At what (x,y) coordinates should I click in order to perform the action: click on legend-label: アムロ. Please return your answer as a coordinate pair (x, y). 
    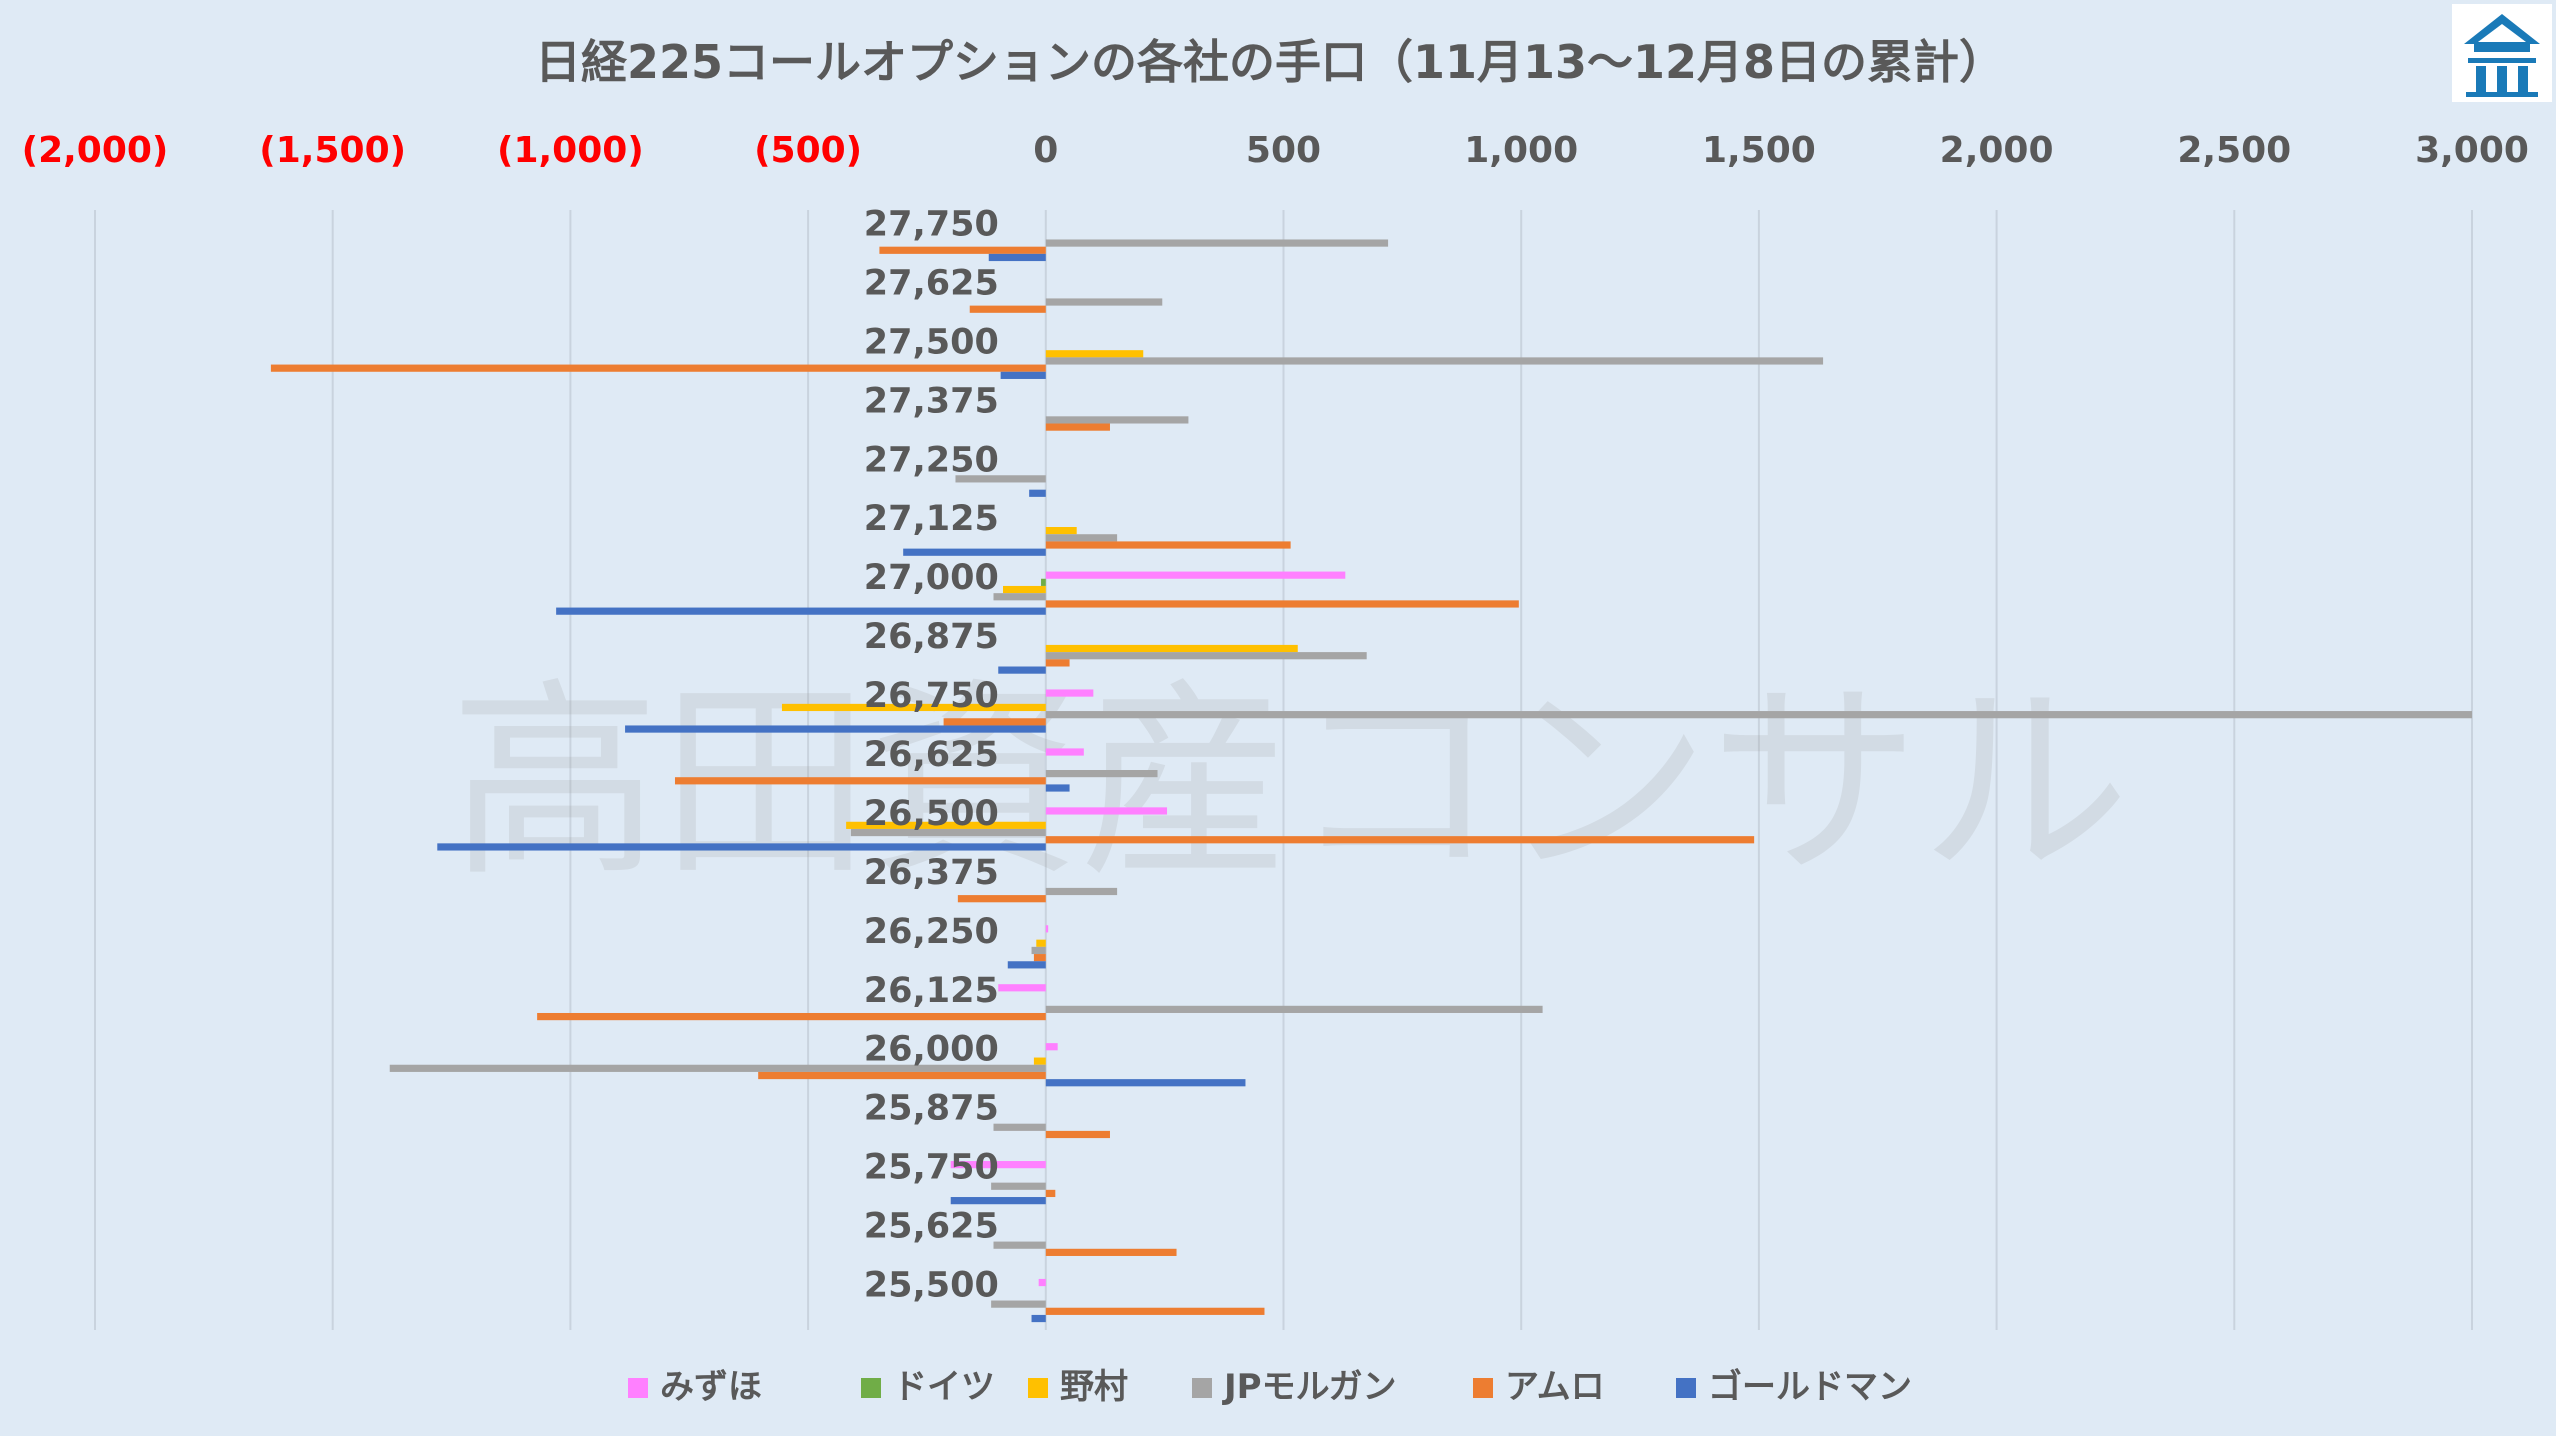
    Looking at the image, I should click on (1555, 1387).